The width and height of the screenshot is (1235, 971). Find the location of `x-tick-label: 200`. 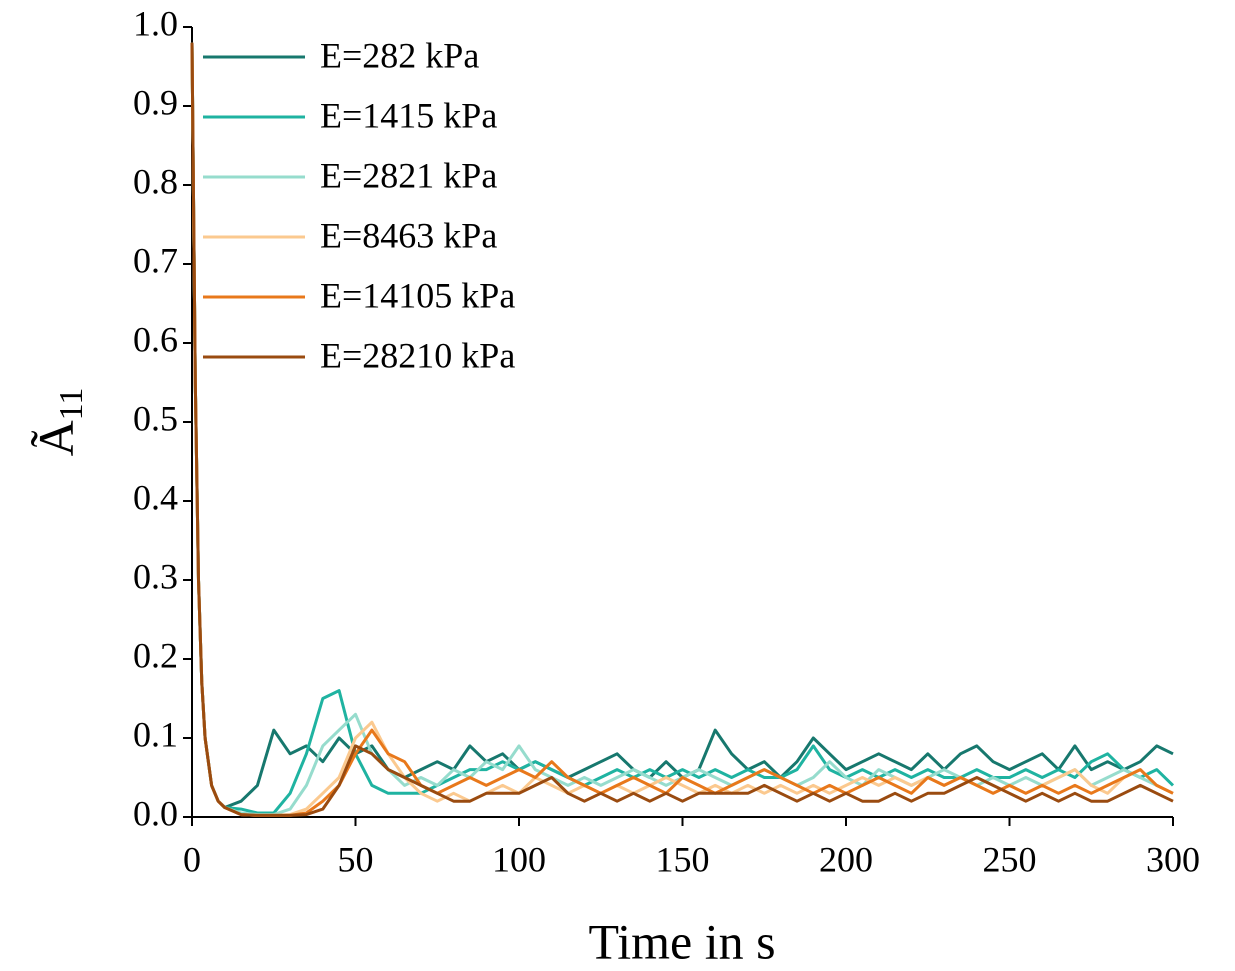

x-tick-label: 200 is located at coordinates (846, 859).